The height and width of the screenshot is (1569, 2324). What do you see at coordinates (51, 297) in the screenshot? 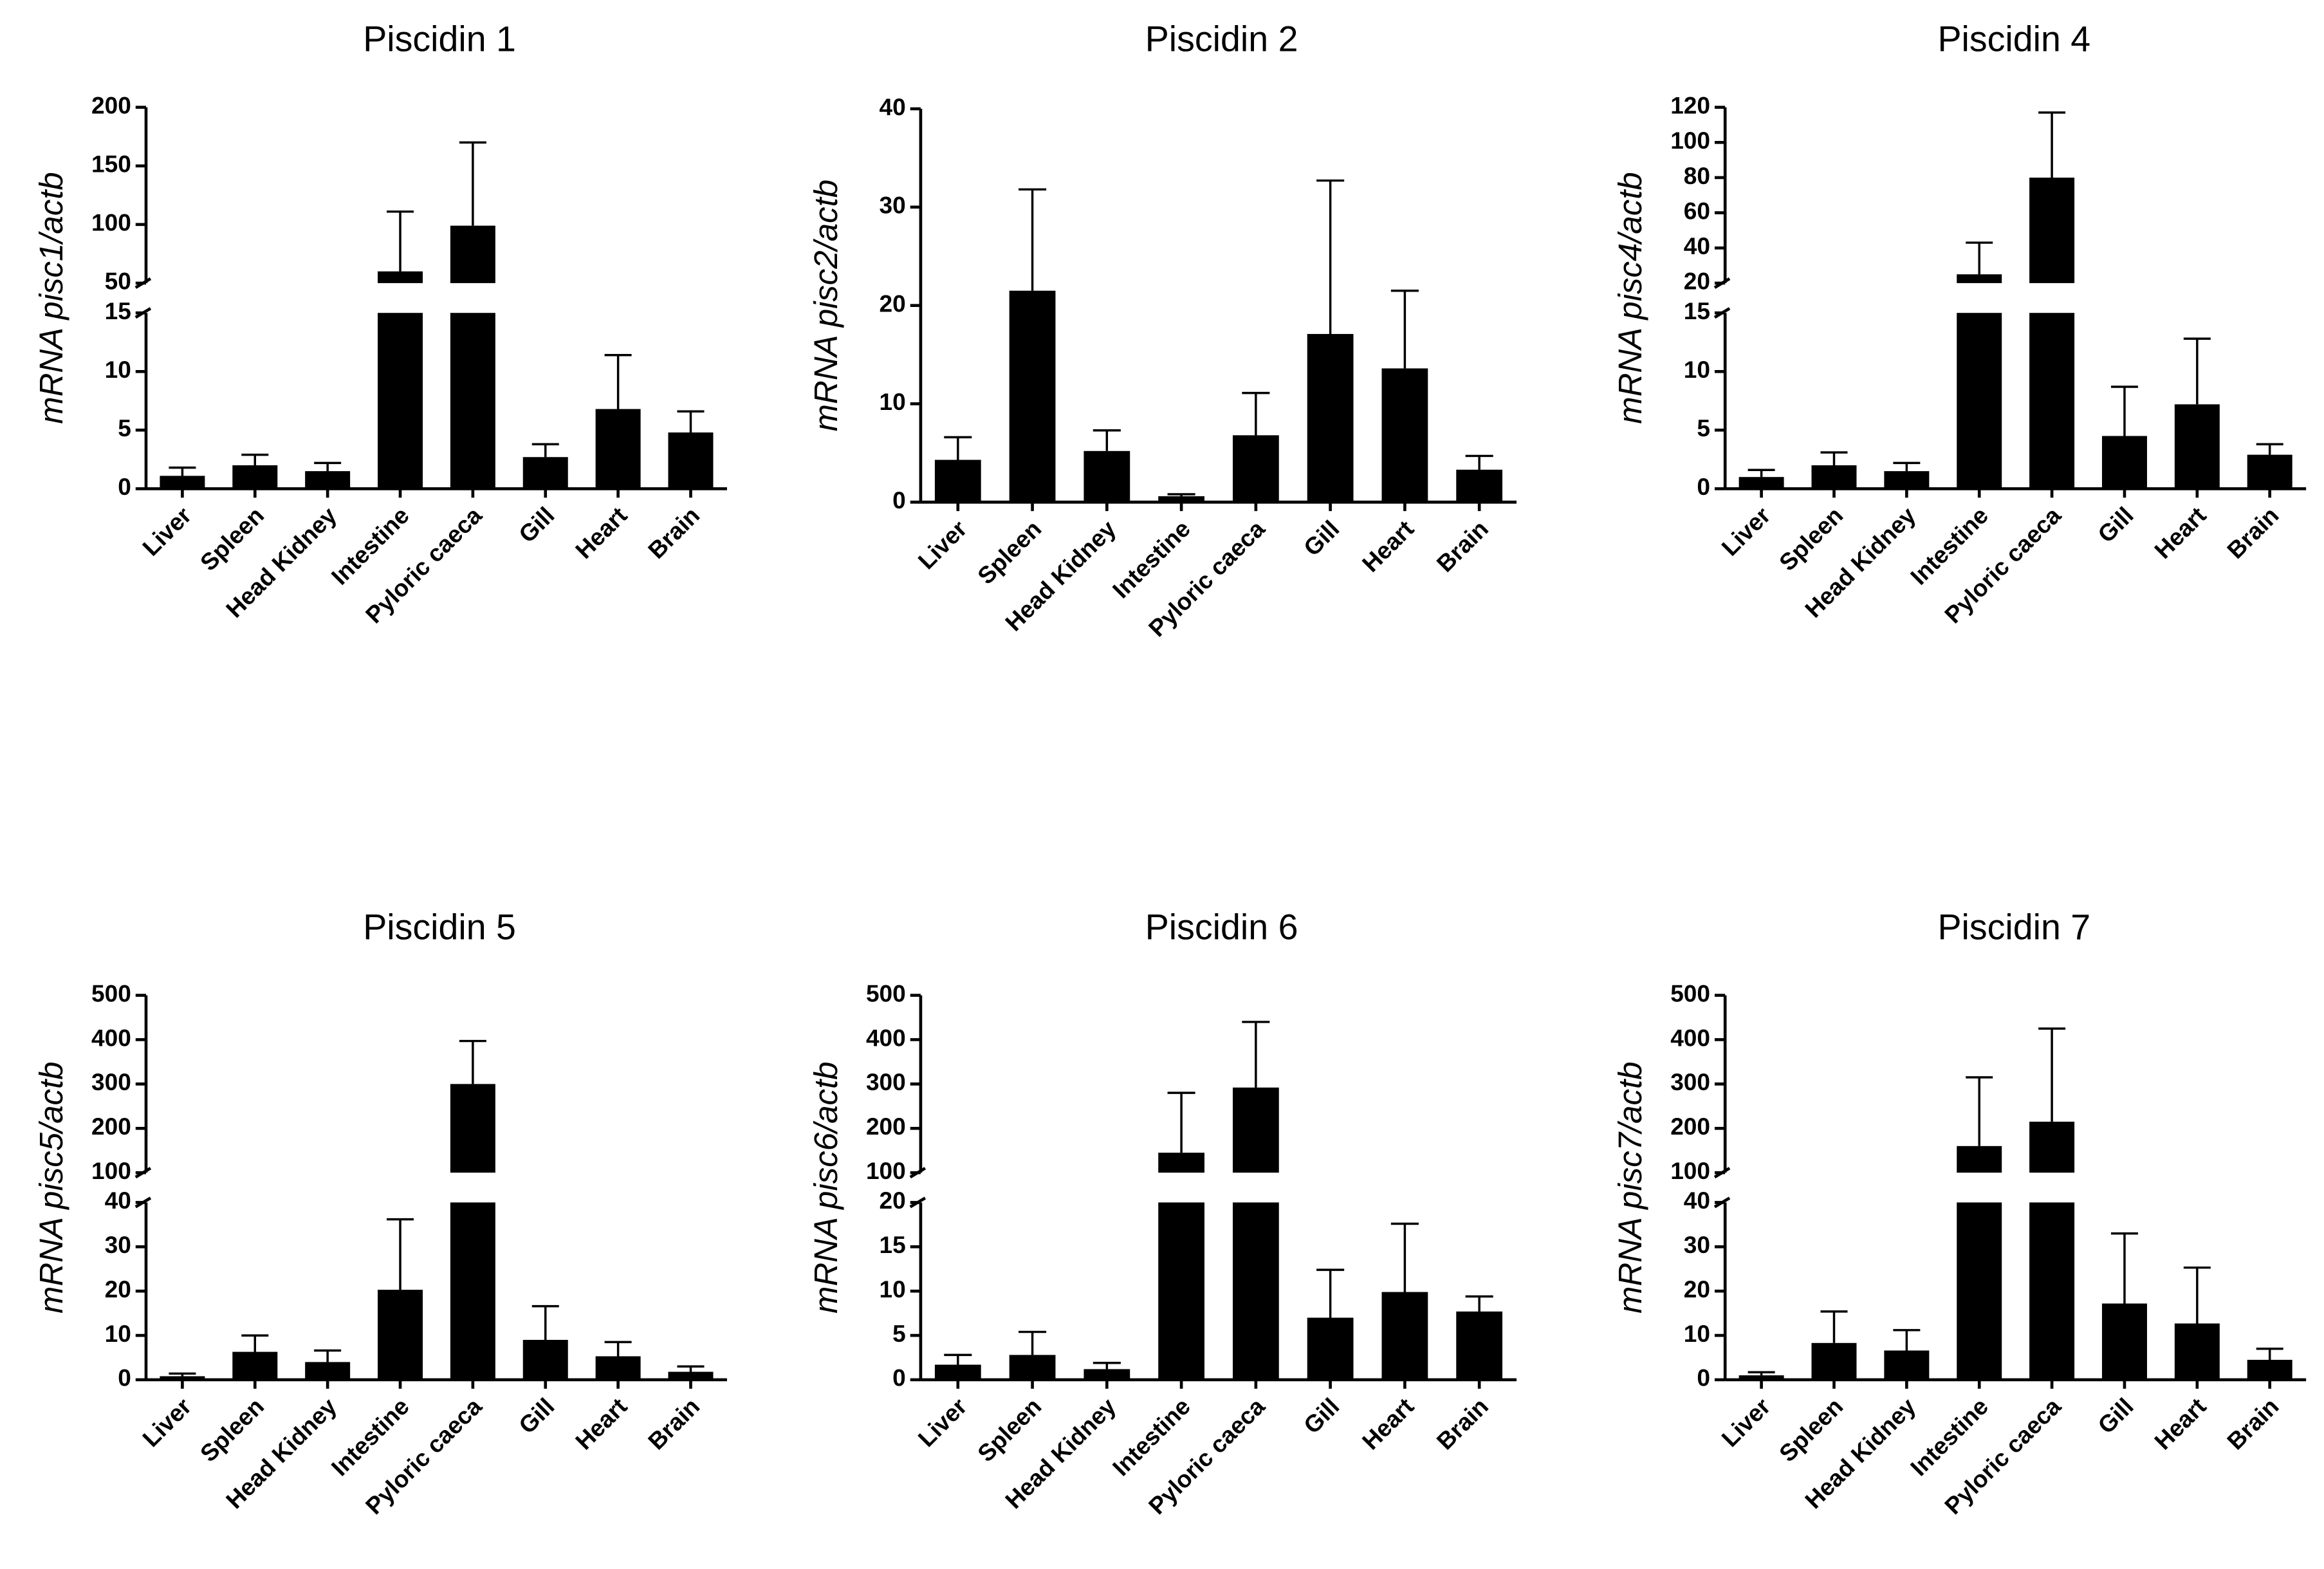
I see `y-axis-label: mRNA pisc1/actb` at bounding box center [51, 297].